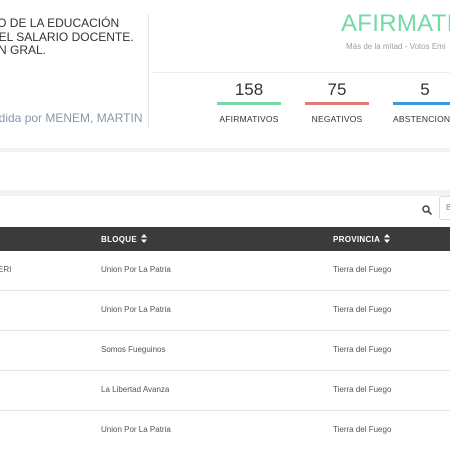  I want to click on search-icon, so click(427, 210).